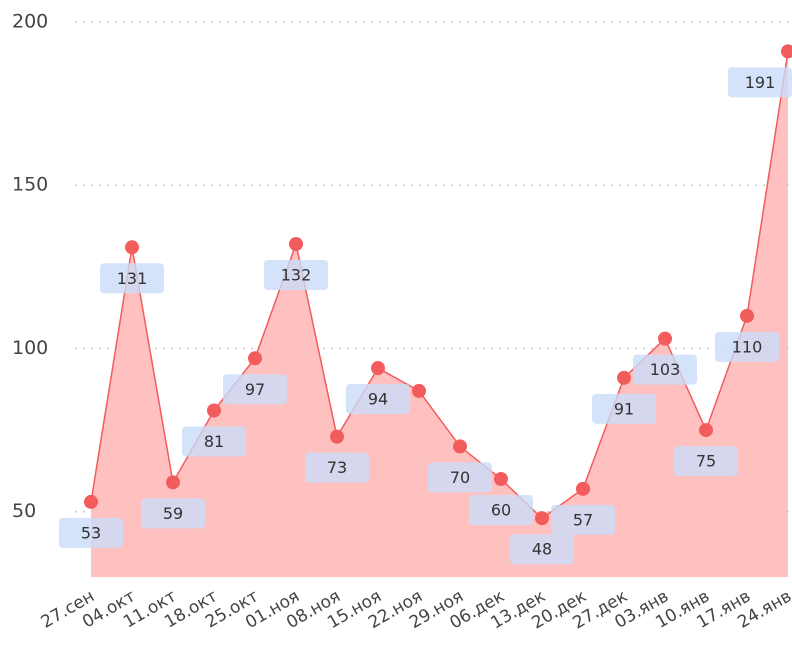 The width and height of the screenshot is (792, 645). I want to click on value-label: 132, so click(296, 275).